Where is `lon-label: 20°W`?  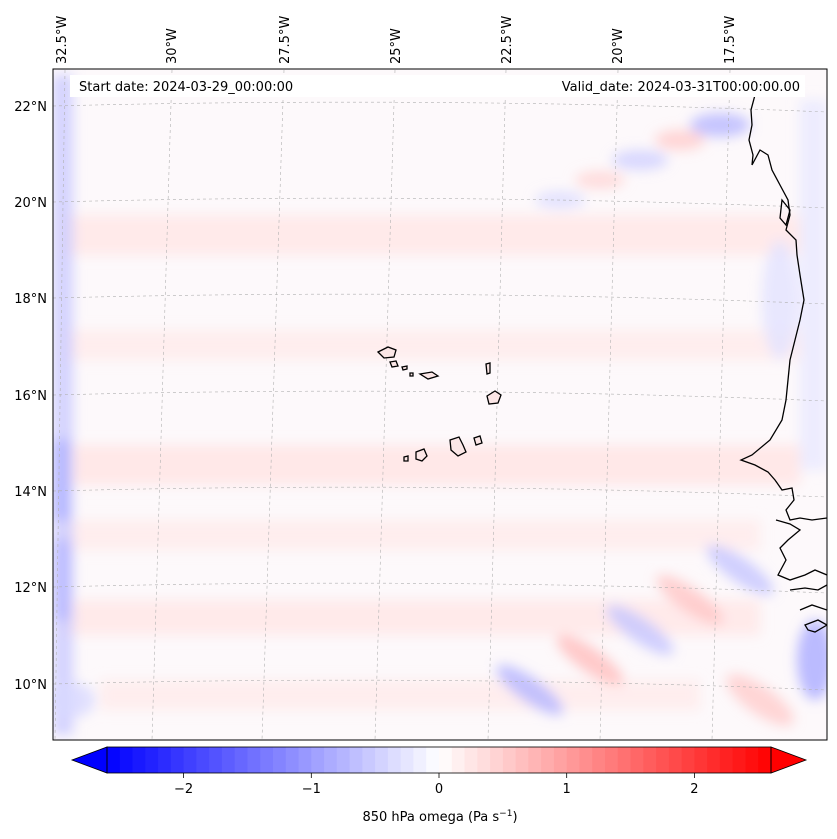 lon-label: 20°W is located at coordinates (618, 46).